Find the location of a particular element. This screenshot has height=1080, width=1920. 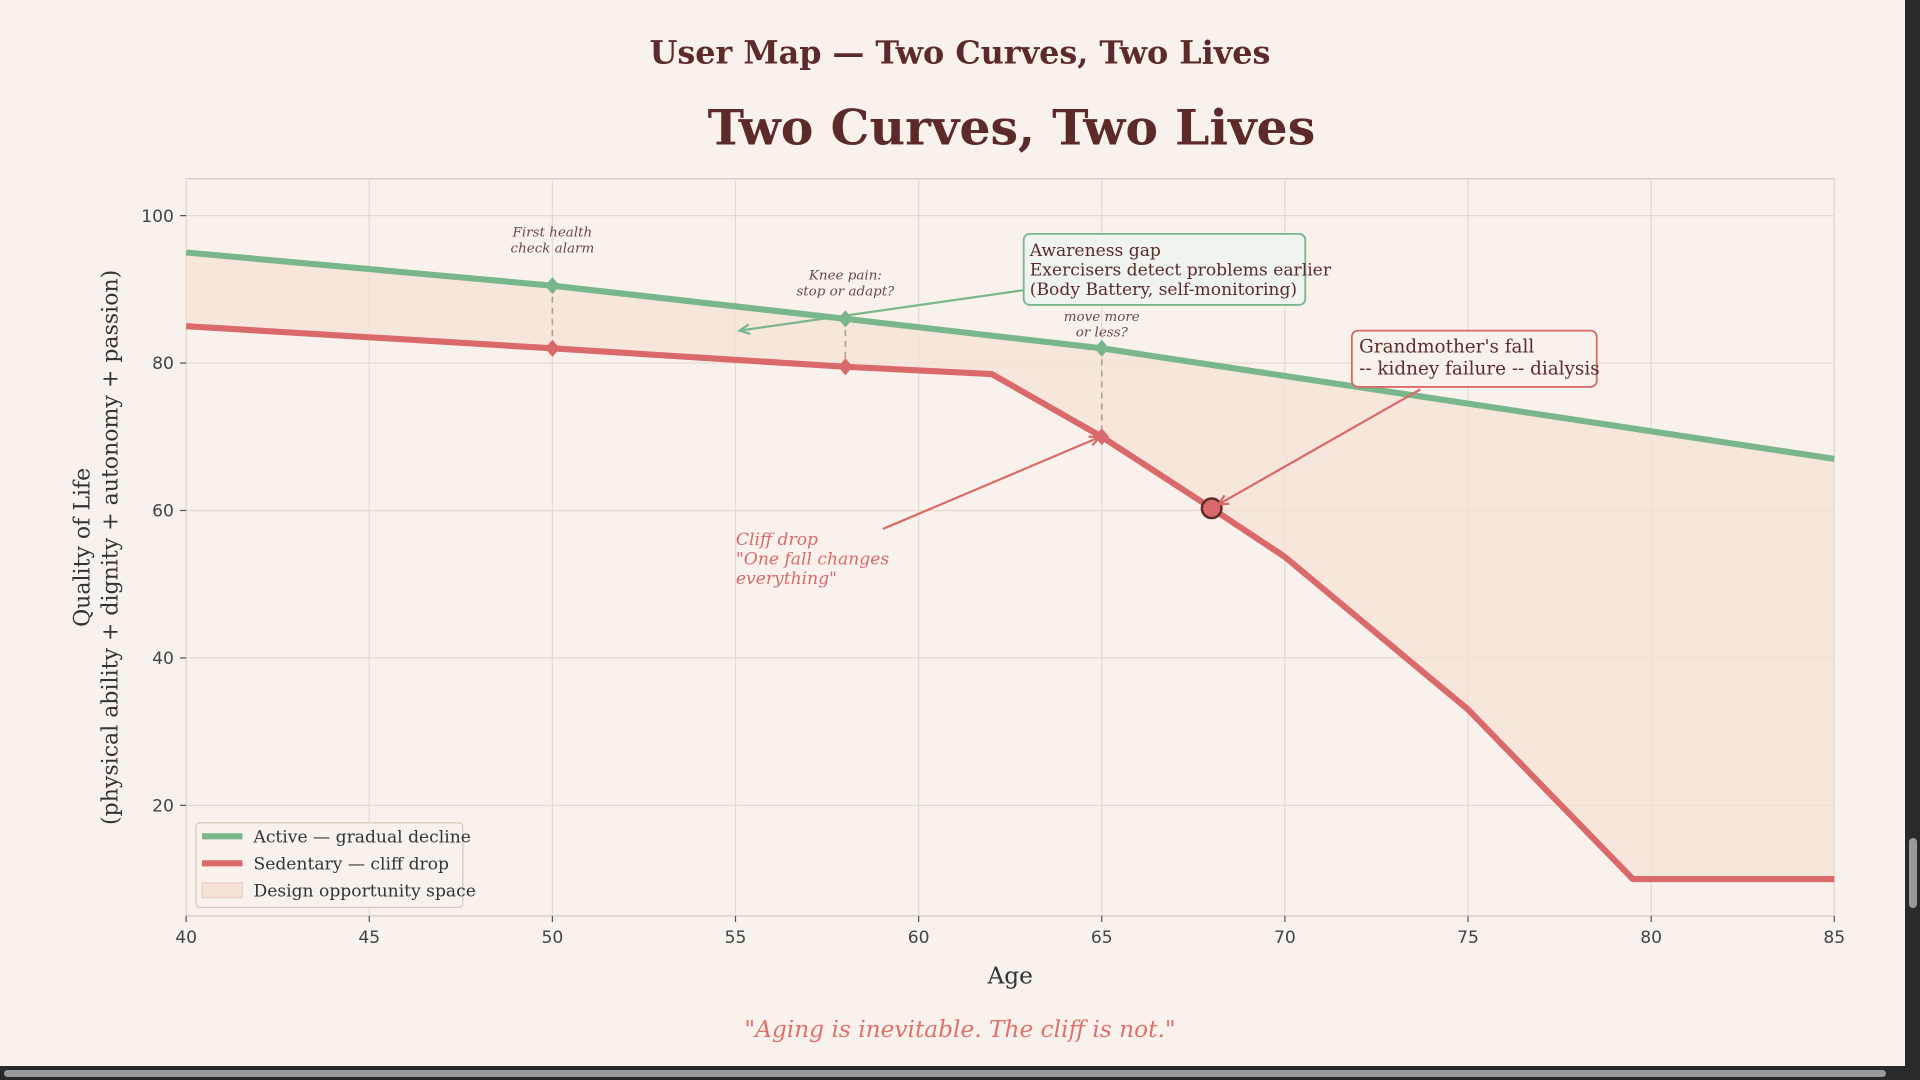

horizontal-scrollbar is located at coordinates (960, 1073).